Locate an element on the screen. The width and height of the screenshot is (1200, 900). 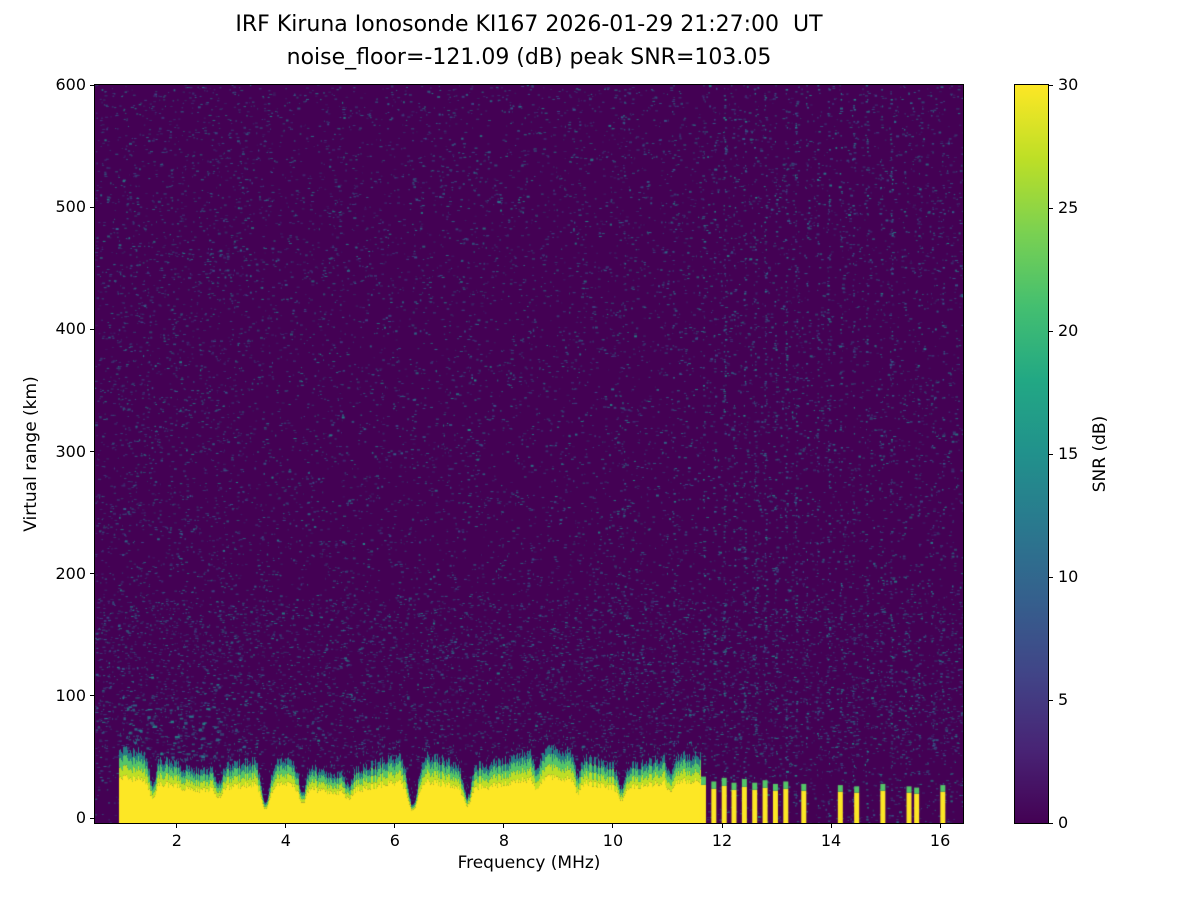
y-tick-label: 500 is located at coordinates (70, 207).